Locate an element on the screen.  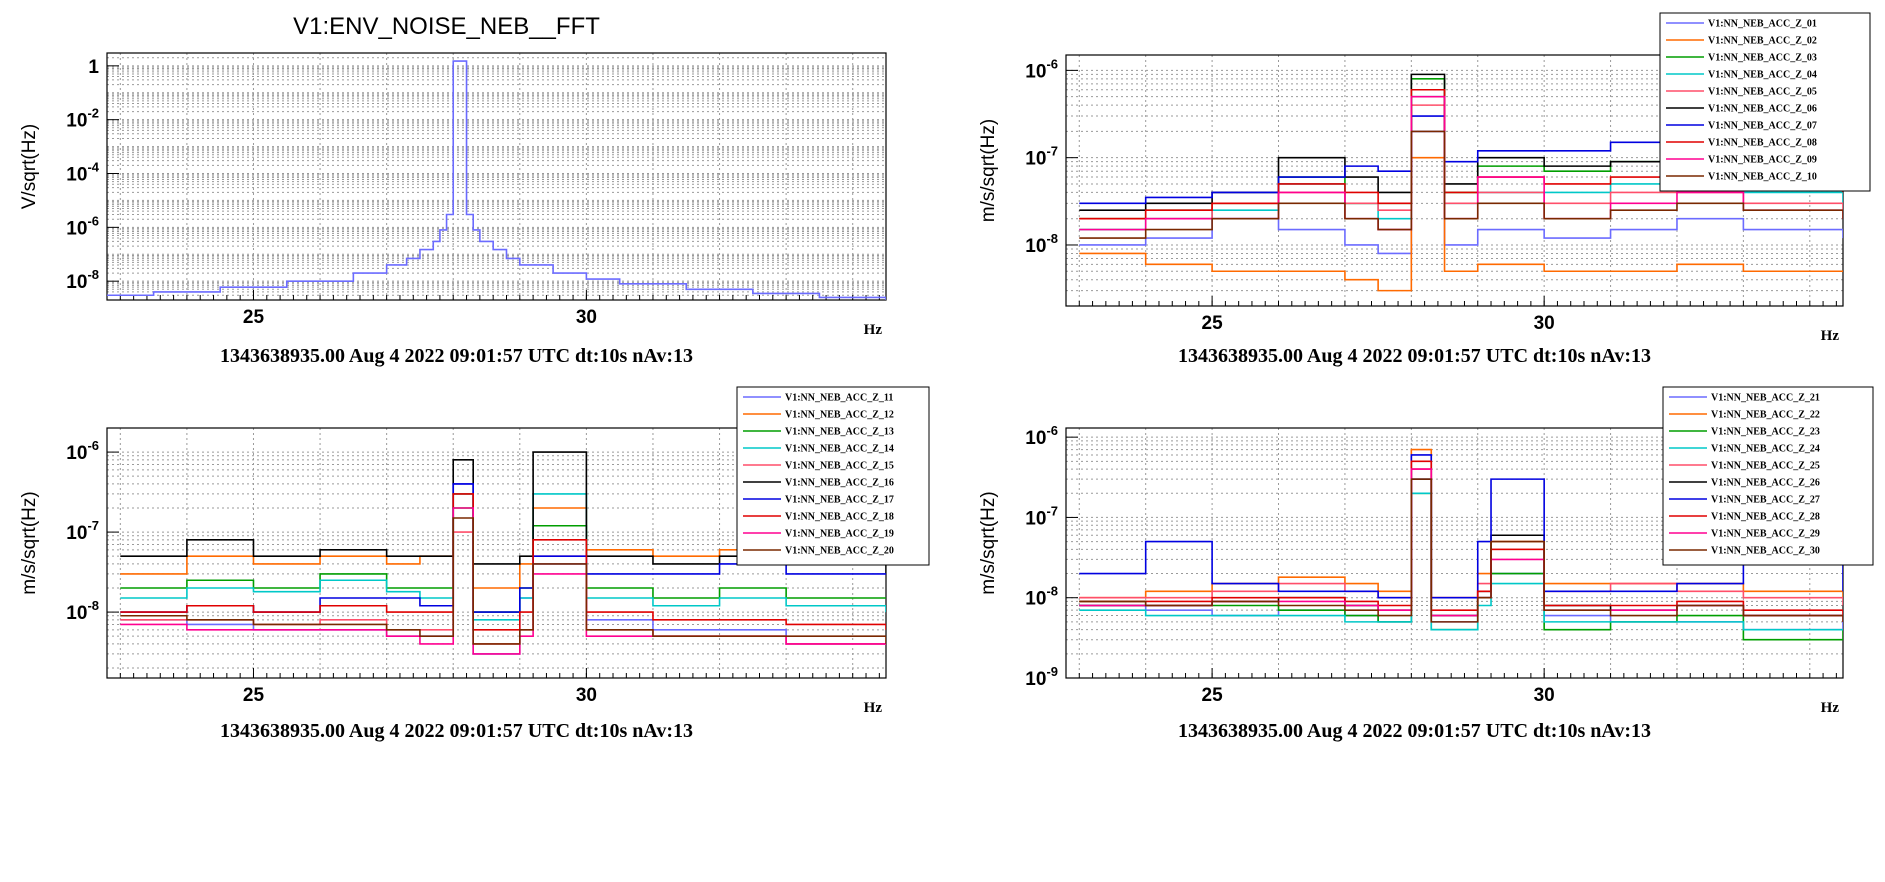
legend-label: V1:NN_NEB_ACC_Z_10 is located at coordinates (1762, 177).